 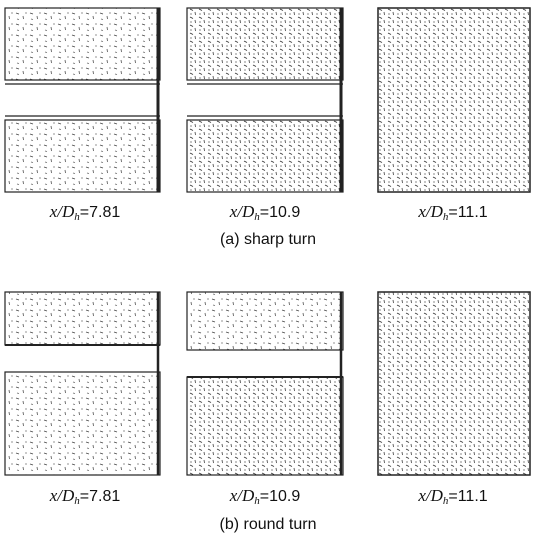 I want to click on caption: (a) sharp turn, so click(x=268, y=239).